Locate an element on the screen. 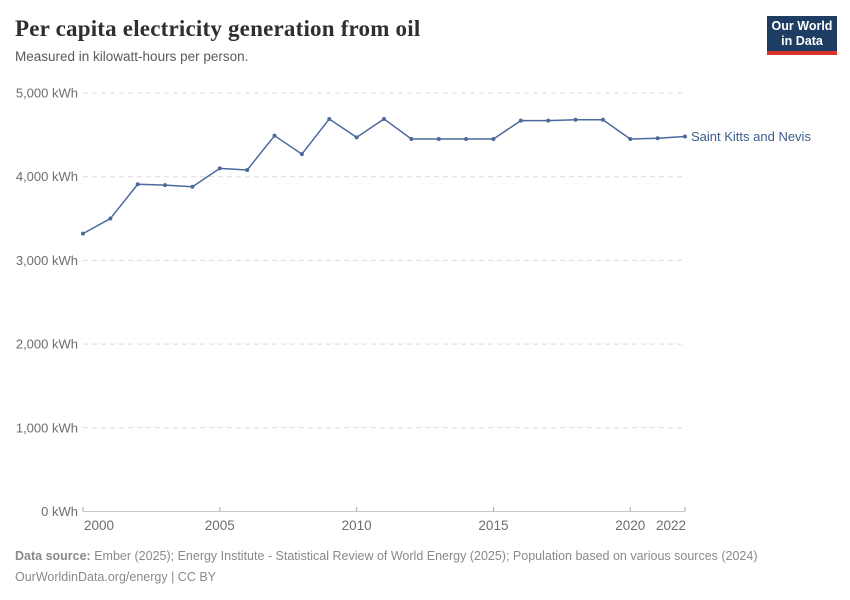 The image size is (850, 600). series-label-saint-kitts-and-nevis: Saint Kitts and Nevis is located at coordinates (751, 136).